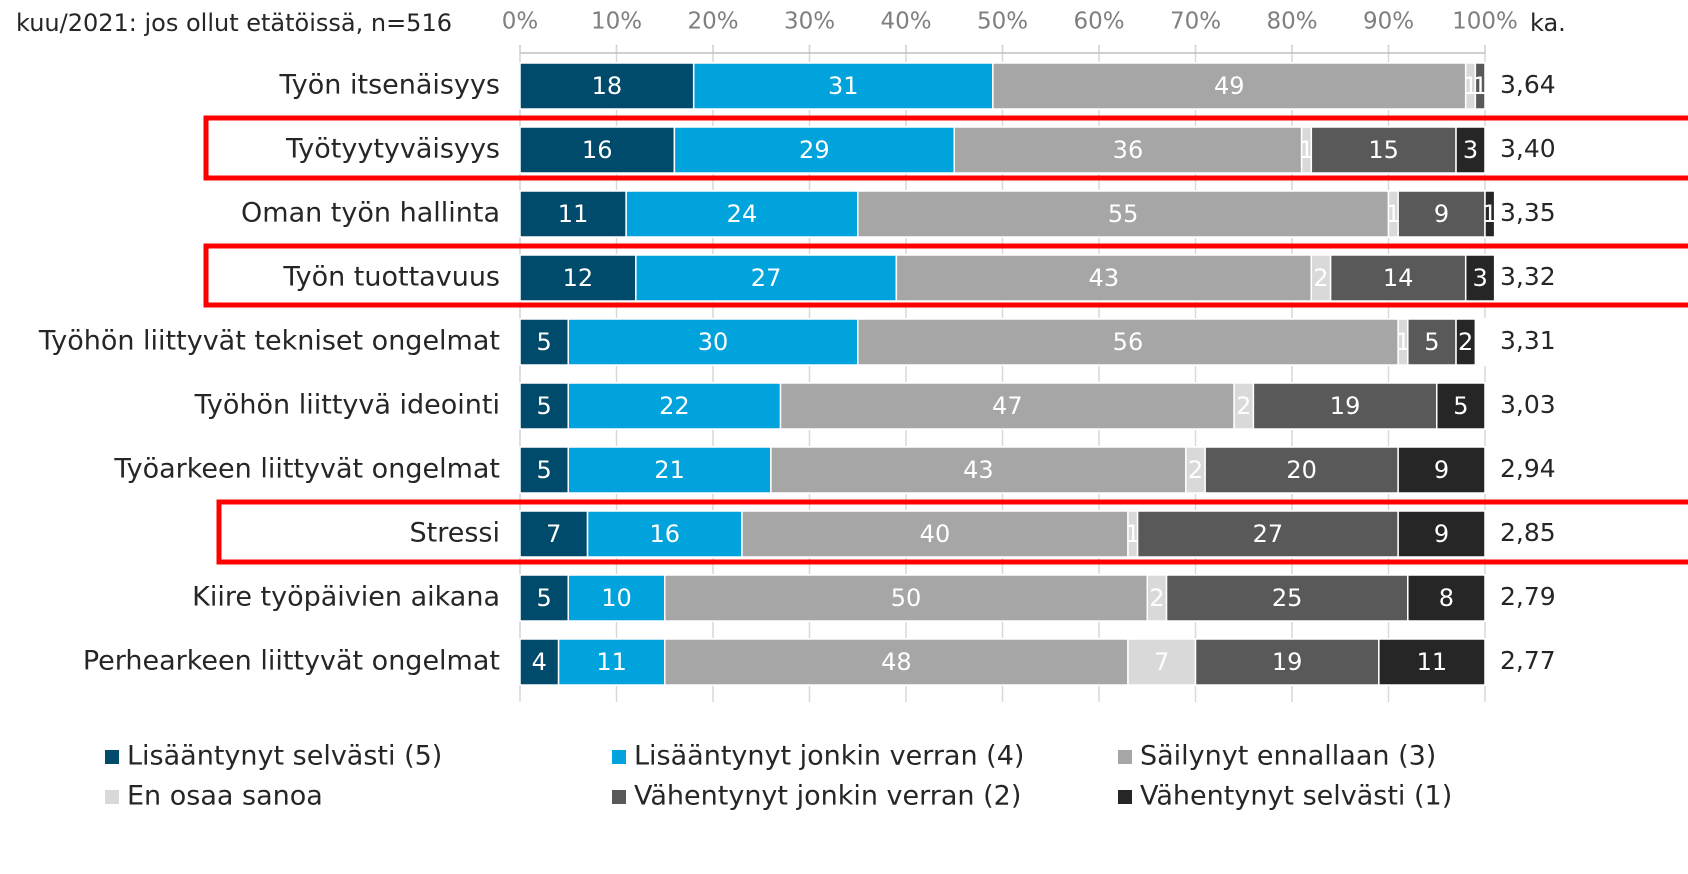 Image resolution: width=1688 pixels, height=874 pixels. I want to click on category-label: Oman työn hallinta, so click(370, 213).